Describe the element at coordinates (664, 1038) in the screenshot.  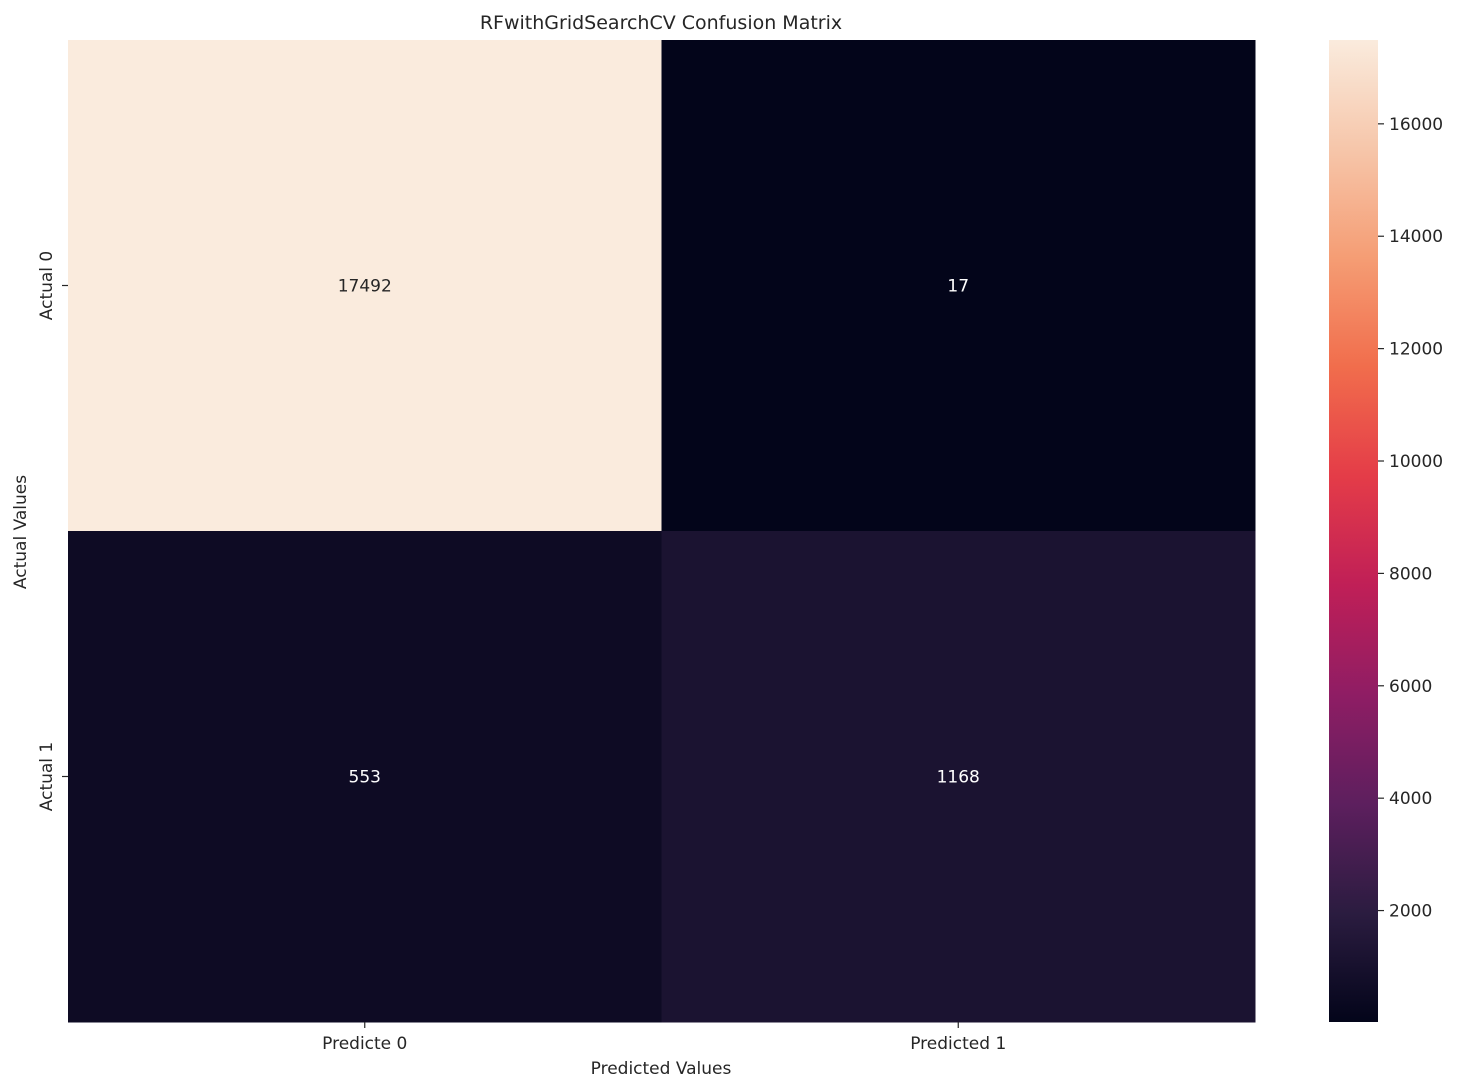
I see `x-axis: Predicte 0 Predicted 1` at that location.